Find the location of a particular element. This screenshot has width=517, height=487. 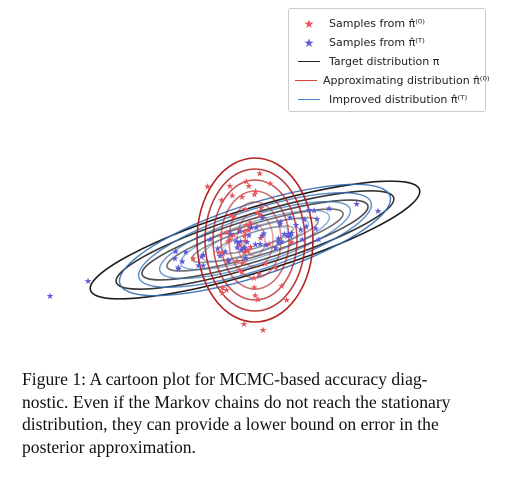

red-line-icon is located at coordinates (306, 80).